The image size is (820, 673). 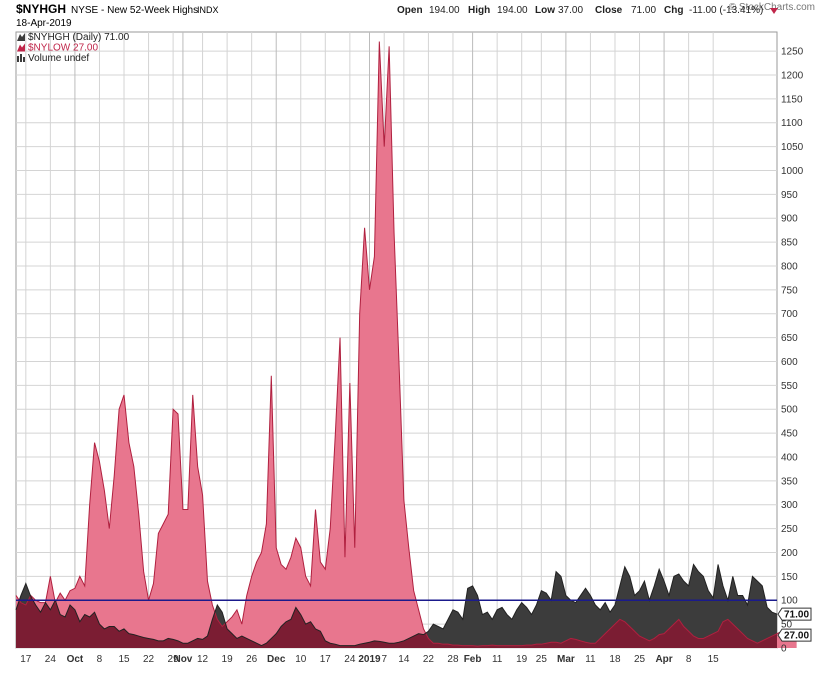 What do you see at coordinates (453, 659) in the screenshot?
I see `x-tick-label: 28` at bounding box center [453, 659].